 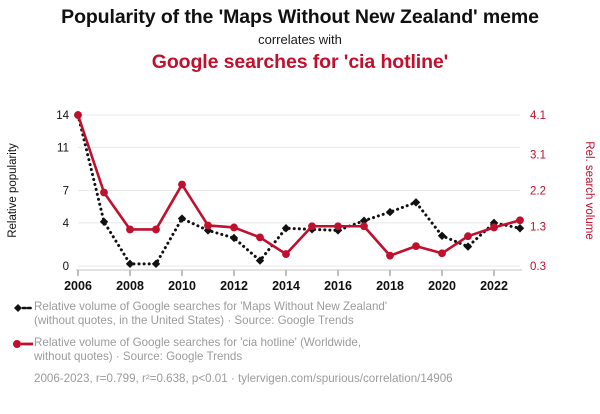 What do you see at coordinates (66, 224) in the screenshot?
I see `y-axis-tick-left: 4` at bounding box center [66, 224].